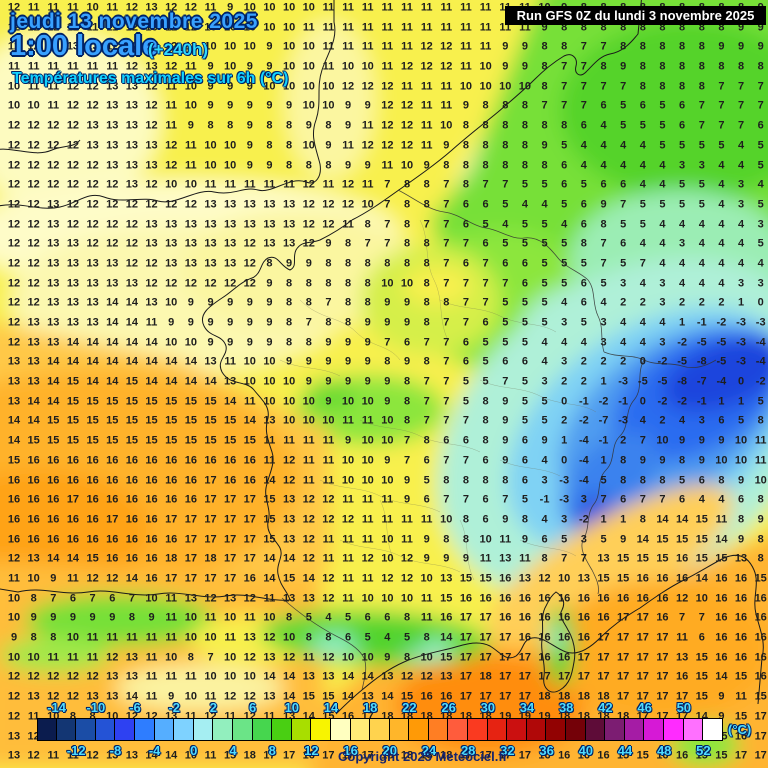 The height and width of the screenshot is (768, 768). I want to click on temp-value: -3, so click(741, 362).